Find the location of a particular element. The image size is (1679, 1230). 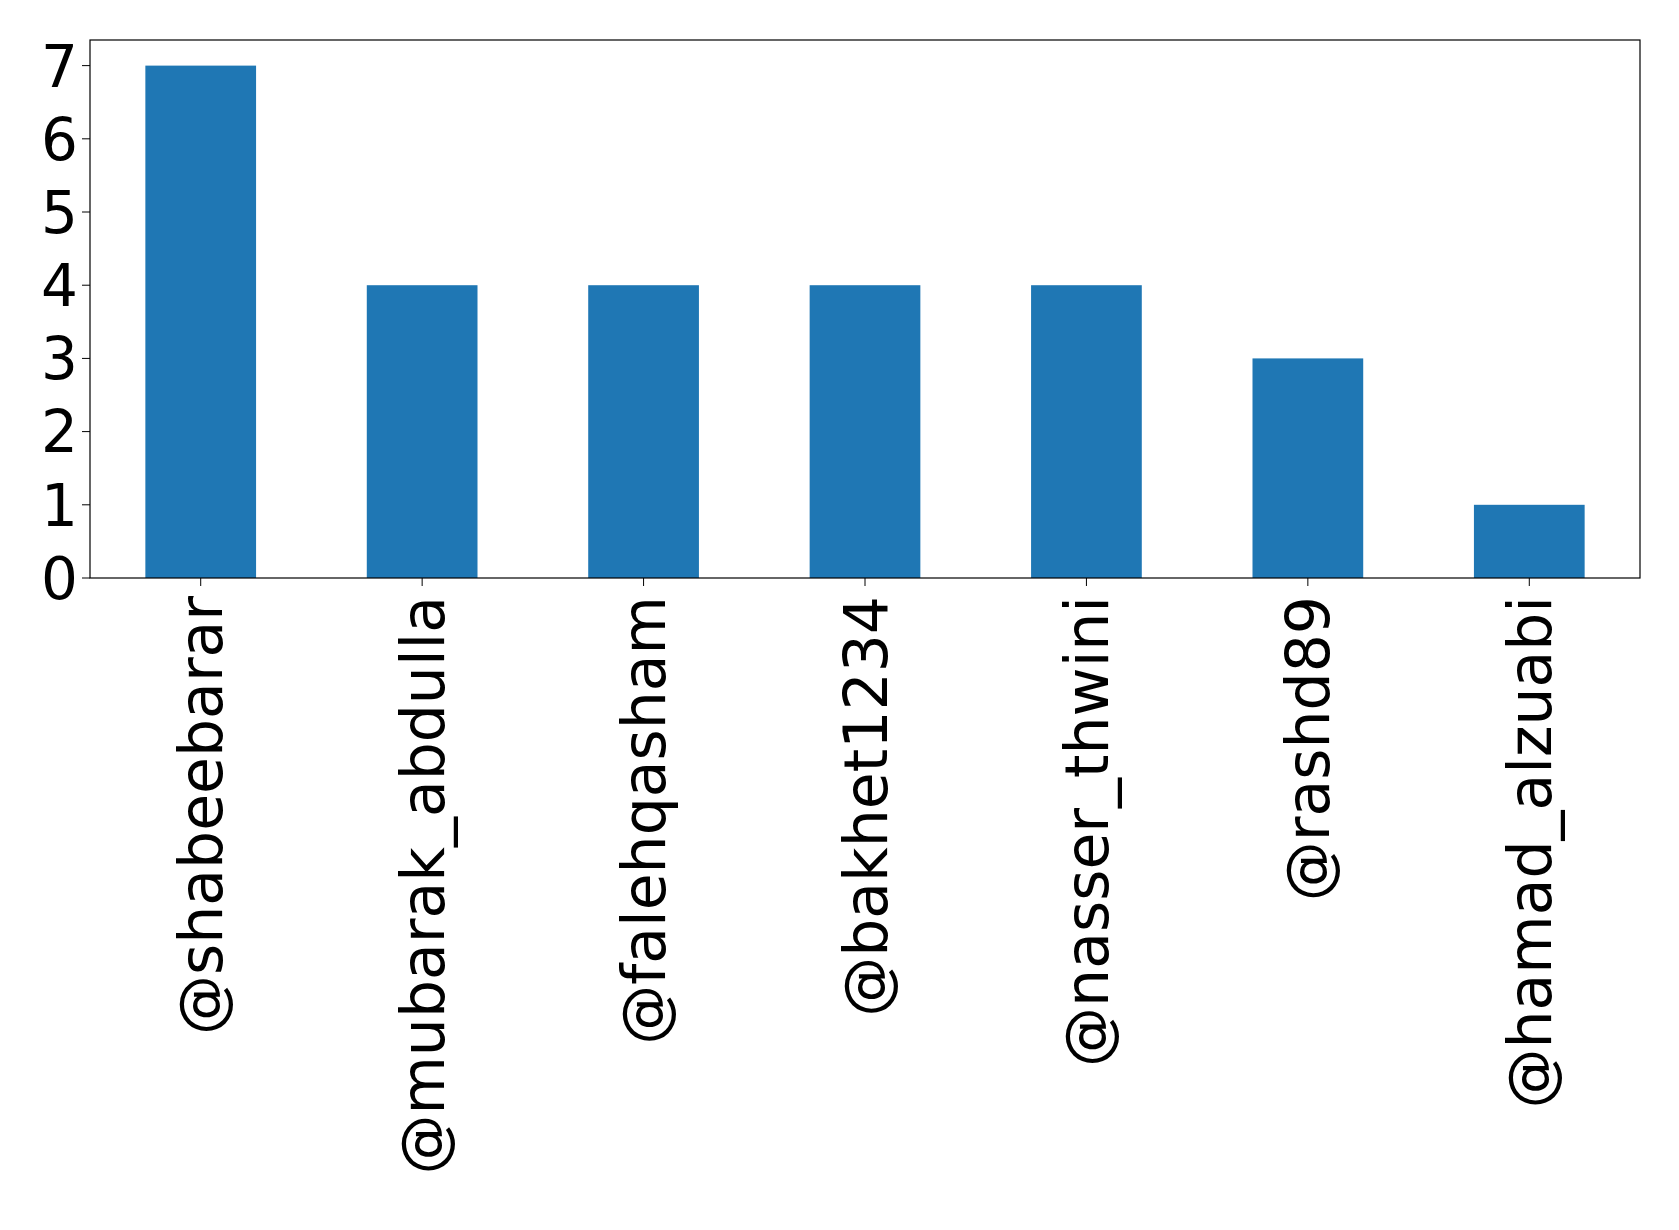

y-tick-label: 3 is located at coordinates (59, 359).